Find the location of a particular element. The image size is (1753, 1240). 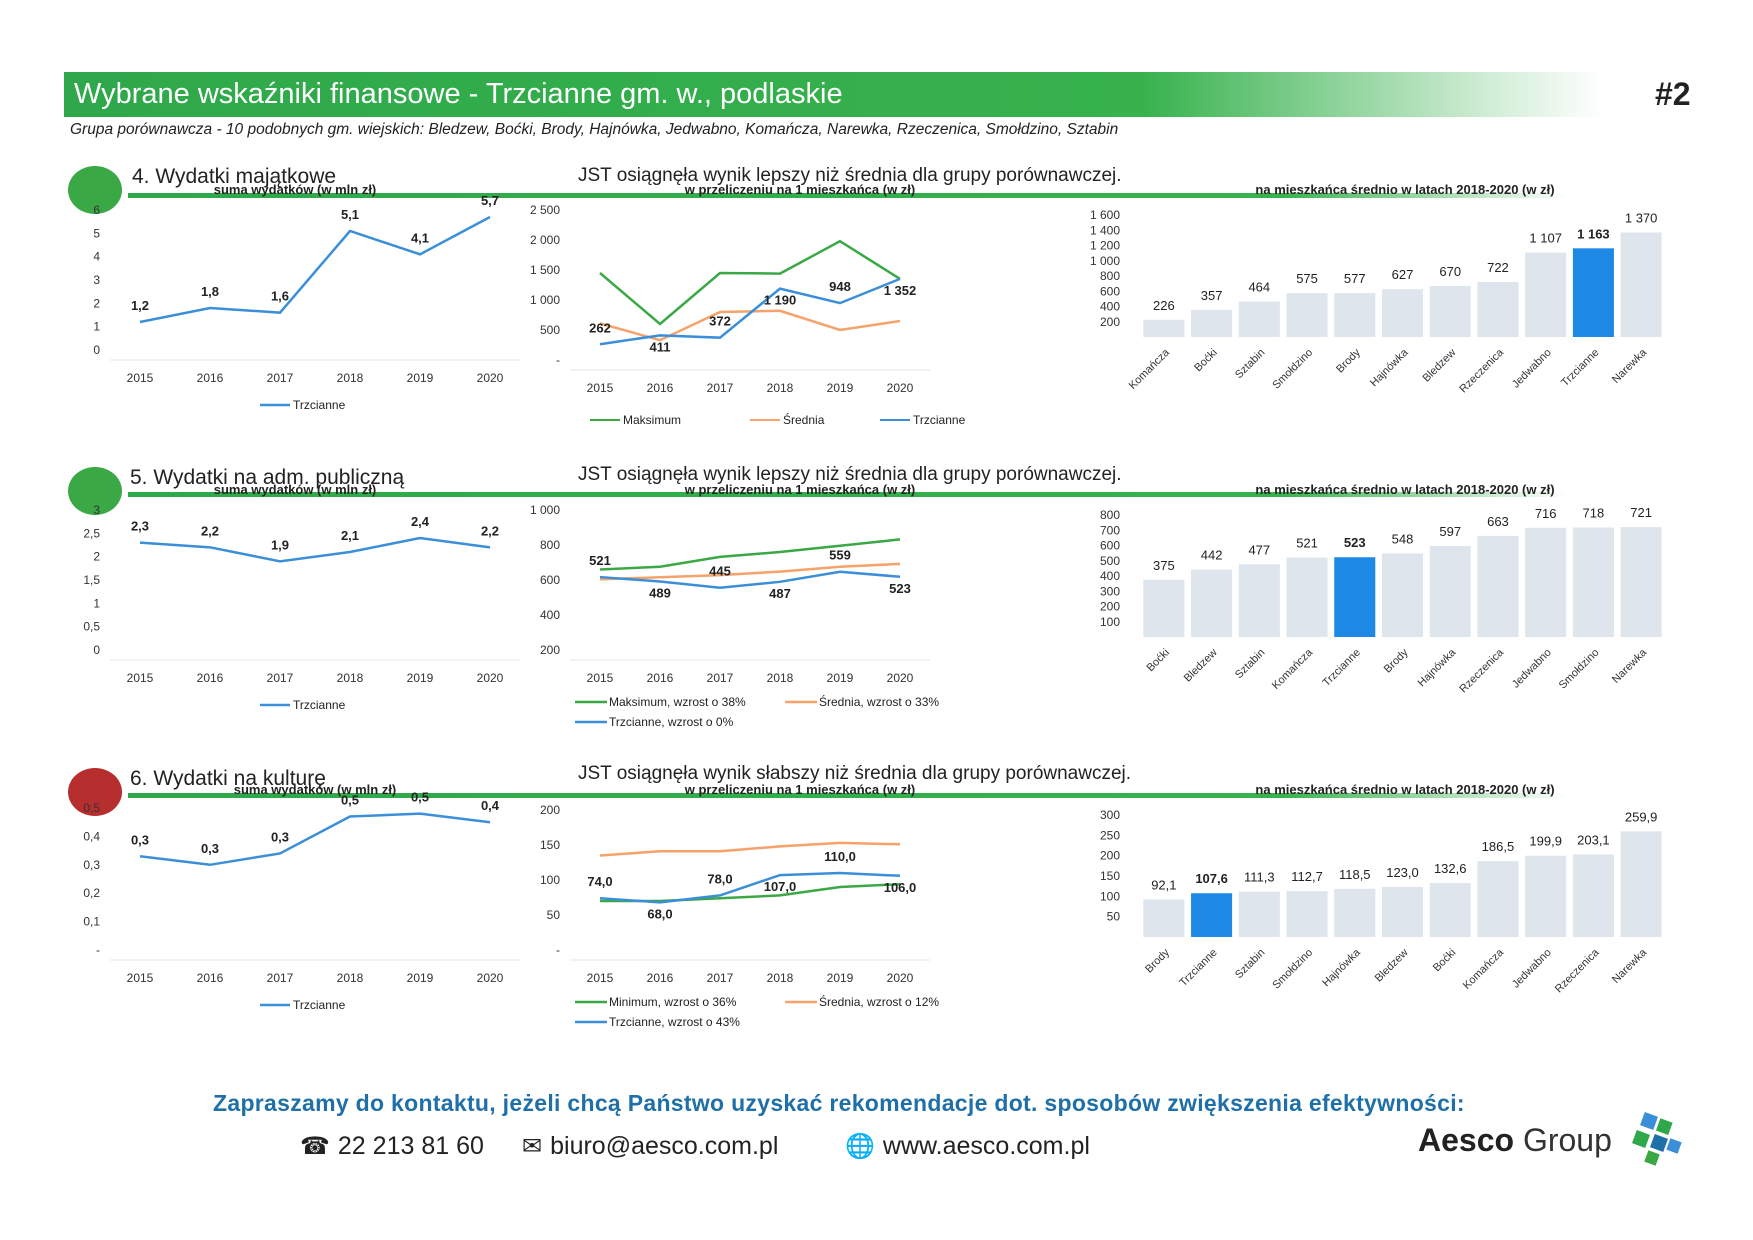

data-label: 548 is located at coordinates (1403, 538).